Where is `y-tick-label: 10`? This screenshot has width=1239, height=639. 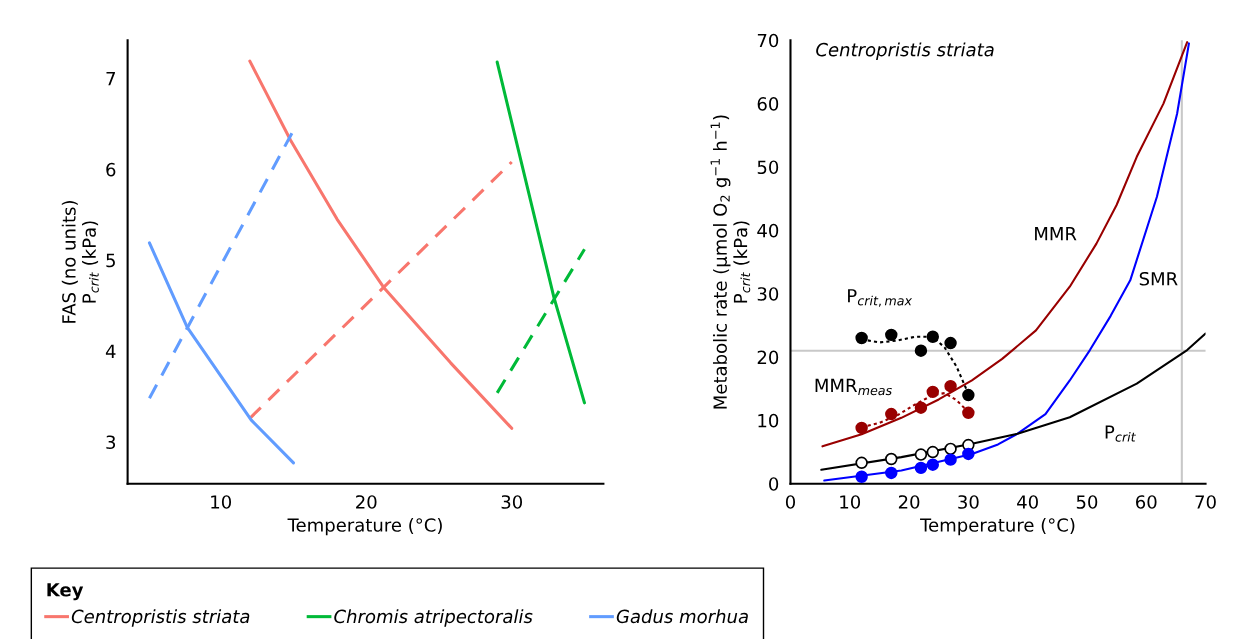 y-tick-label: 10 is located at coordinates (768, 420).